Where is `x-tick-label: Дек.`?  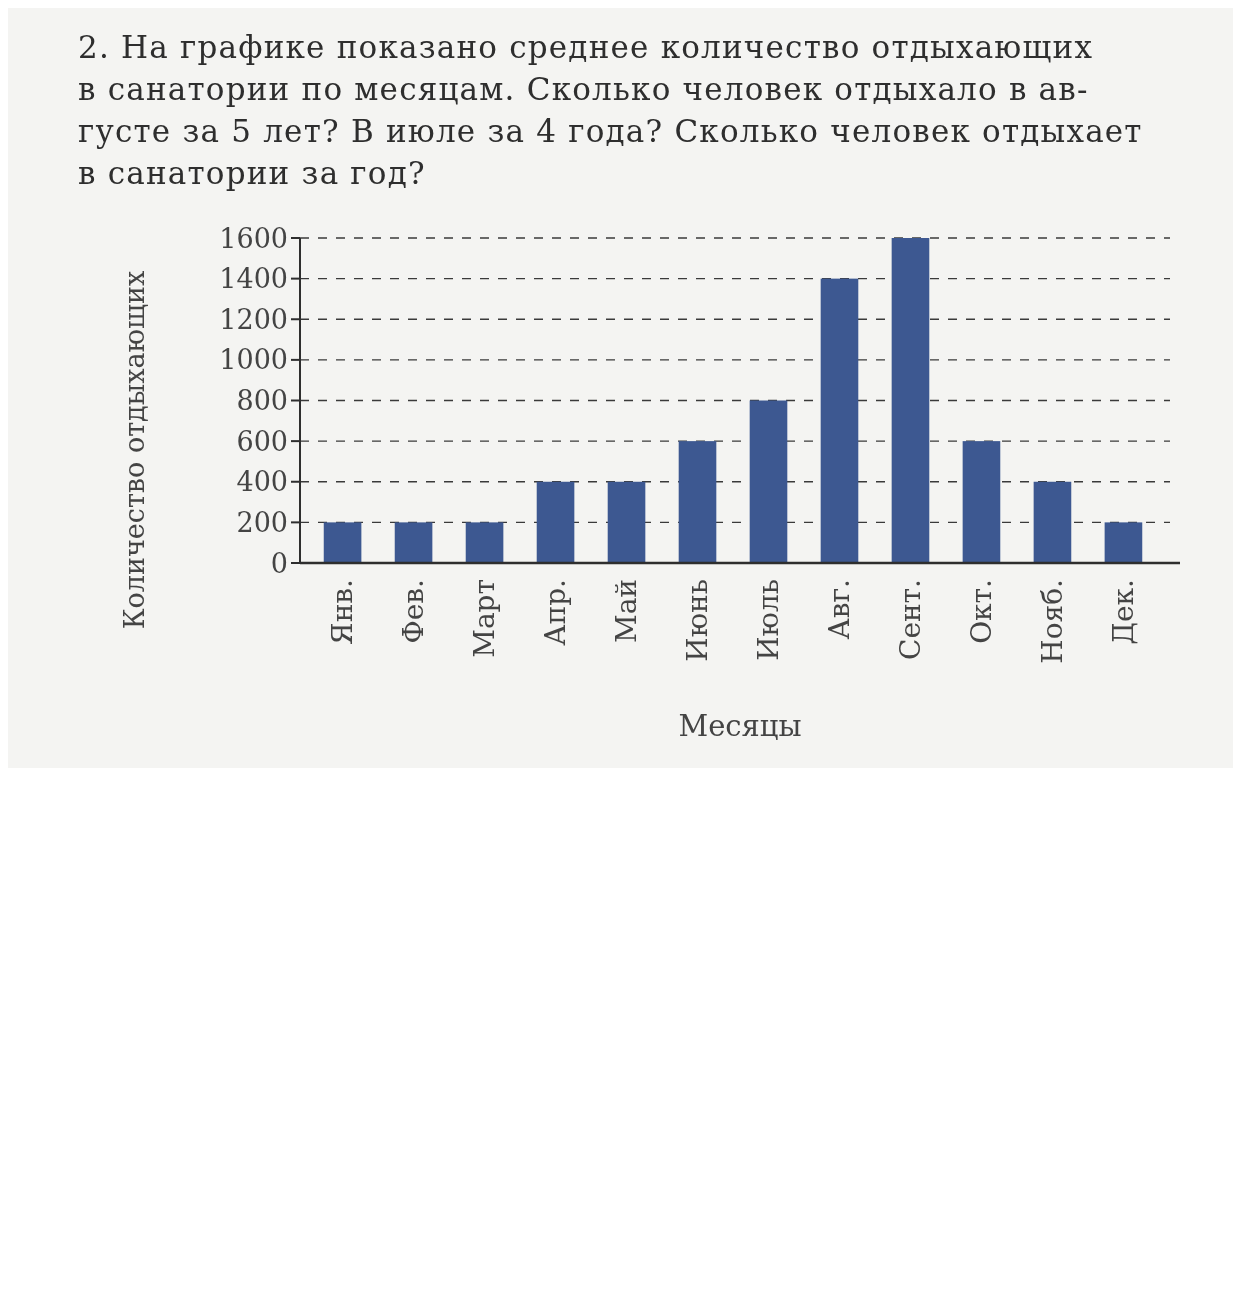 x-tick-label: Дек. is located at coordinates (1123, 612).